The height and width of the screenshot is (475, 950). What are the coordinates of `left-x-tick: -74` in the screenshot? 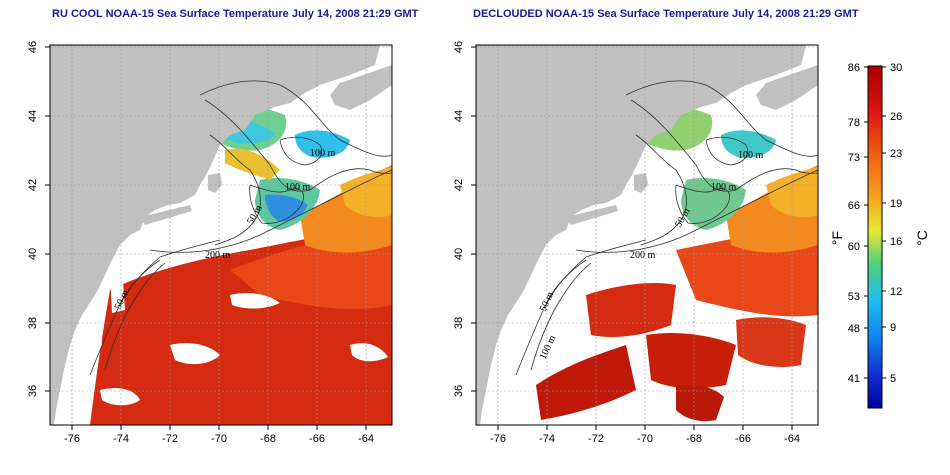 It's located at (121, 439).